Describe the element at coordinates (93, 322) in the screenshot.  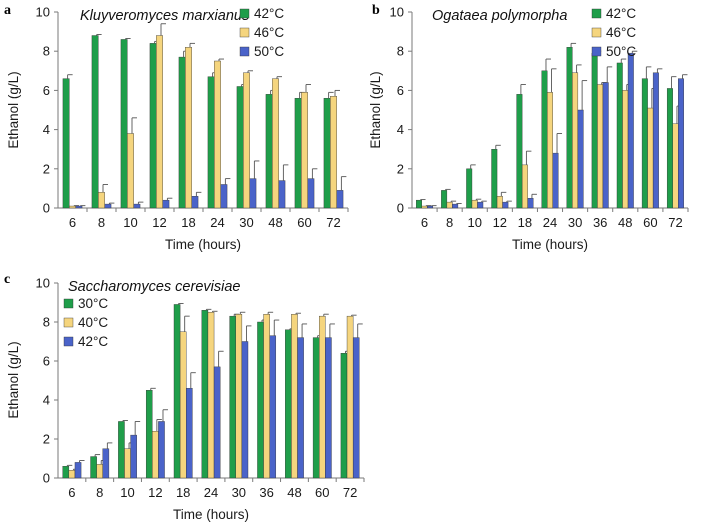
I see `legend-label: 40°C` at that location.